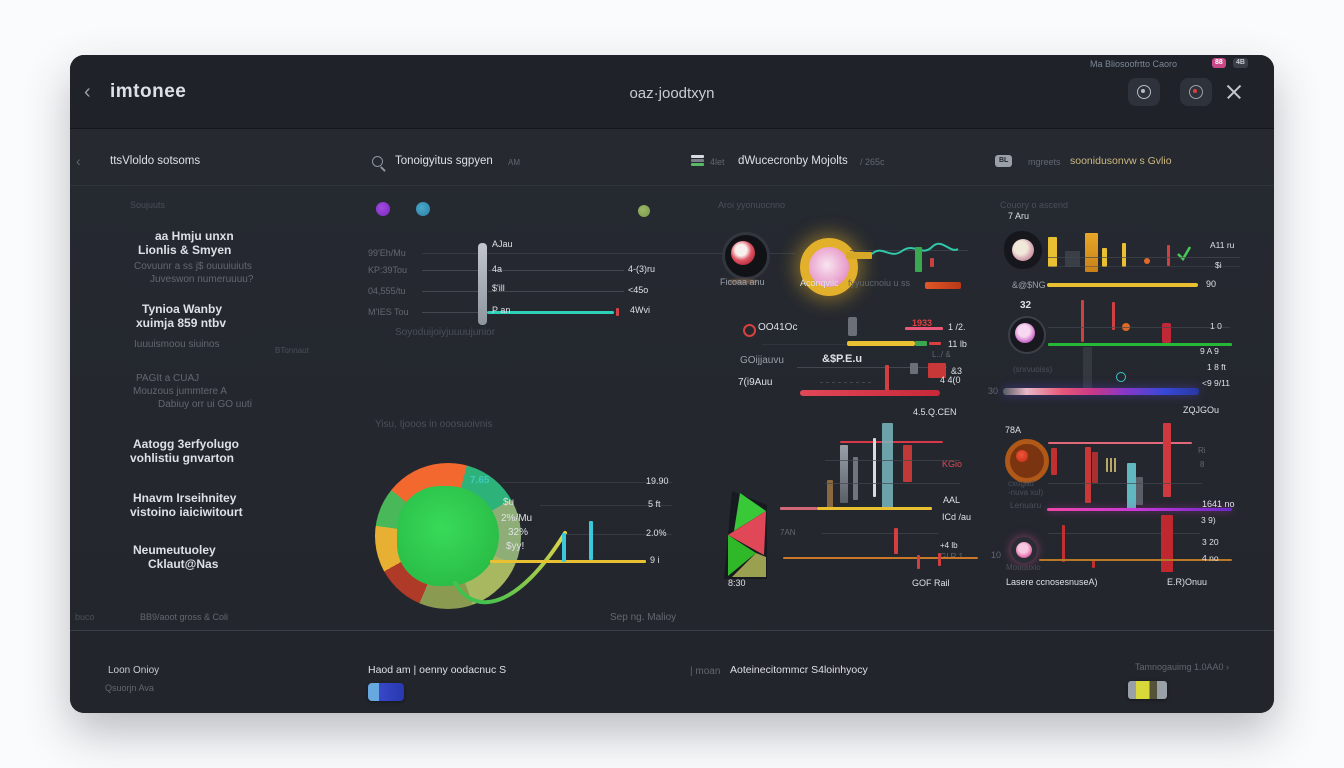  Describe the element at coordinates (1147, 690) in the screenshot. I see `footer-right-badge-icon` at that location.